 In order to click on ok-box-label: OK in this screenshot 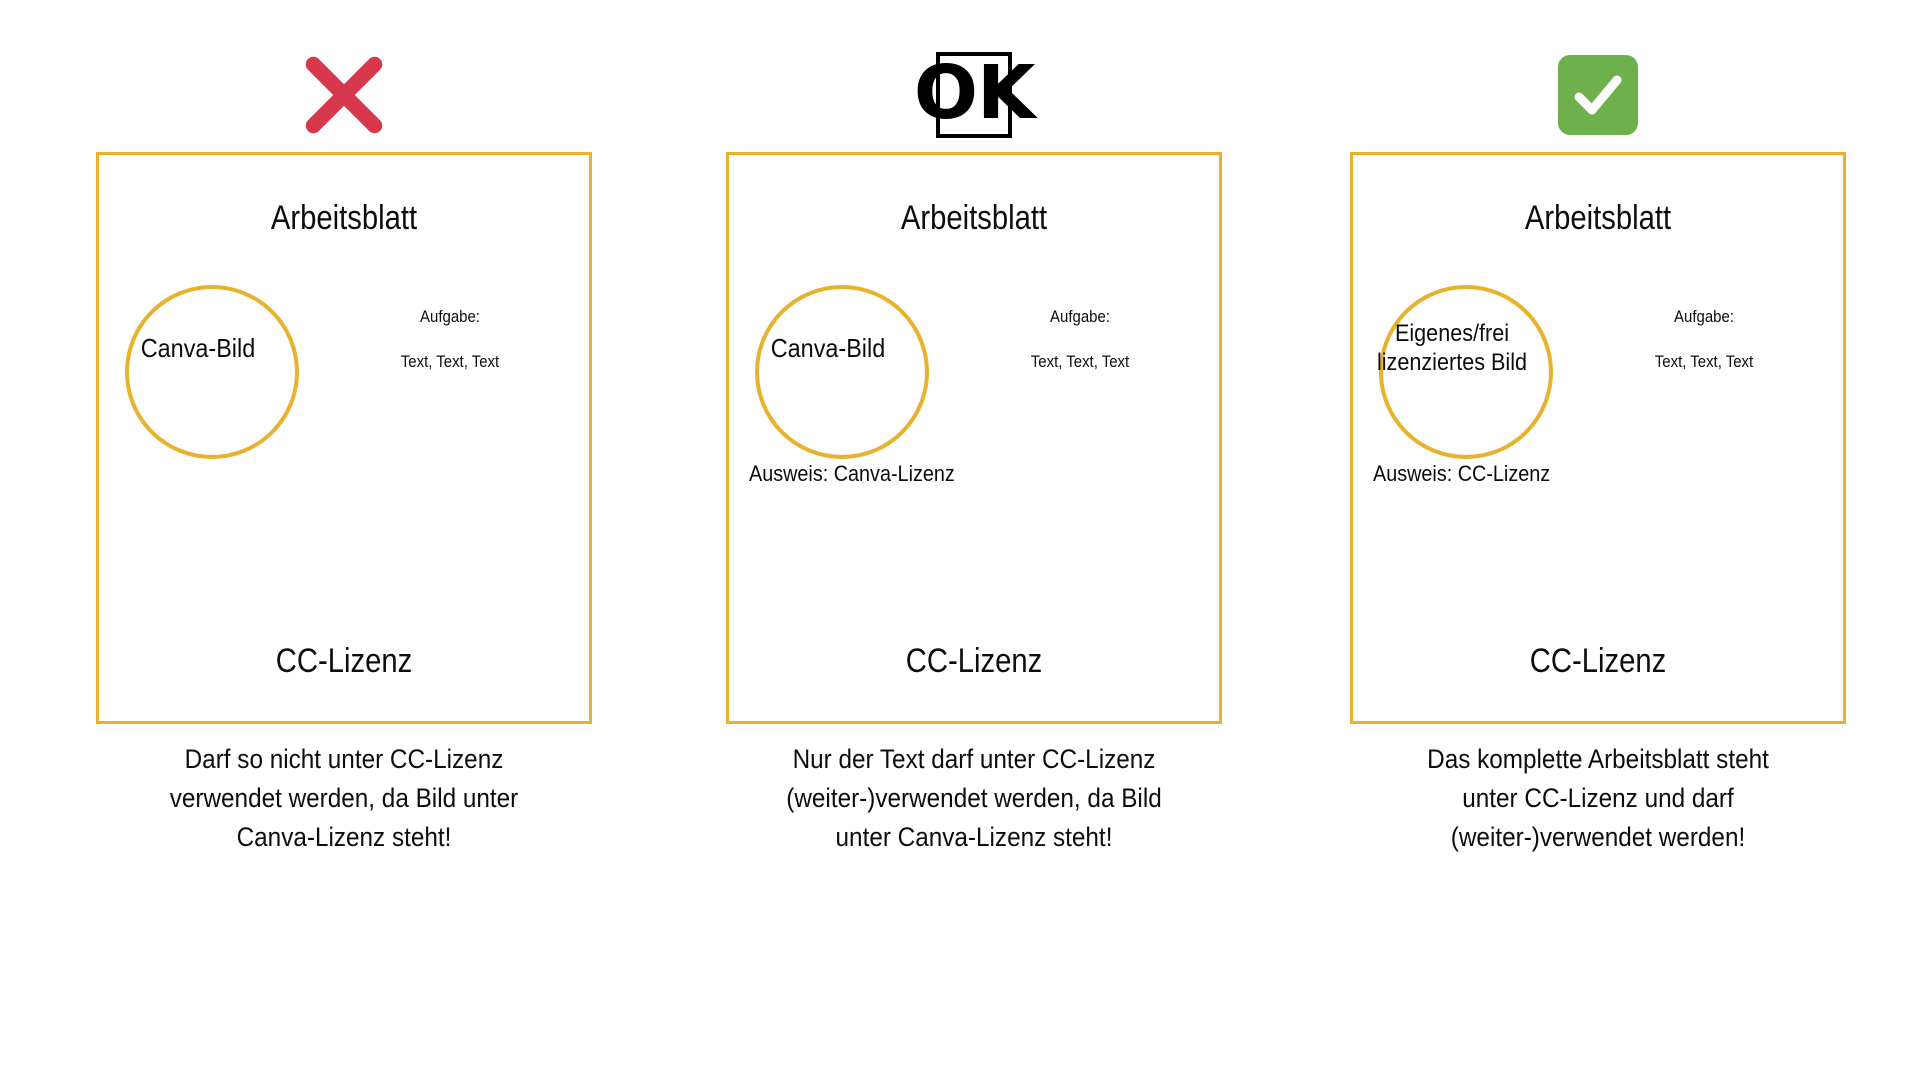, I will do `click(974, 93)`.